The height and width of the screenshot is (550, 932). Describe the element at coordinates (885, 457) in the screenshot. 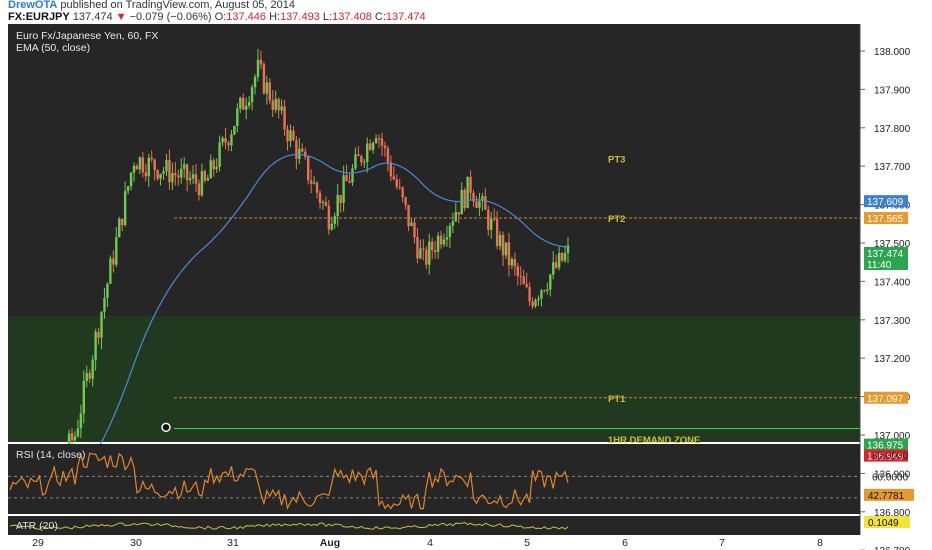

I see `price-label: 136.949` at that location.